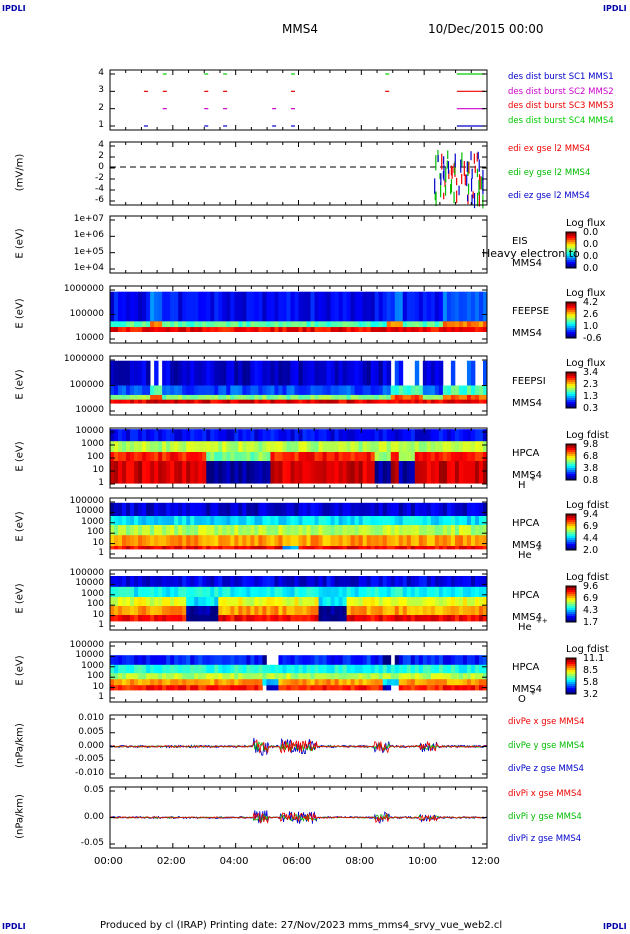 This screenshot has height=934, width=630. I want to click on spacecraft-label: MMS4, so click(527, 263).